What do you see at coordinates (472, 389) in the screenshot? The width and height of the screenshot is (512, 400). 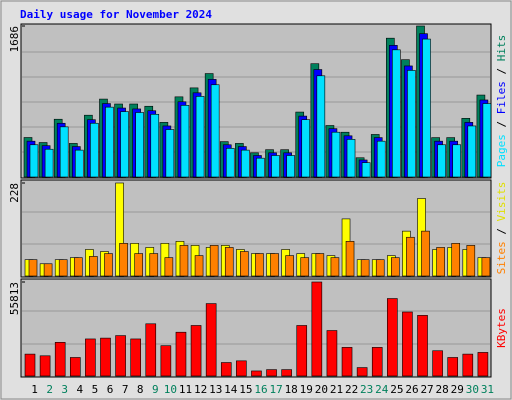 I see `x-tick-label: 30` at bounding box center [472, 389].